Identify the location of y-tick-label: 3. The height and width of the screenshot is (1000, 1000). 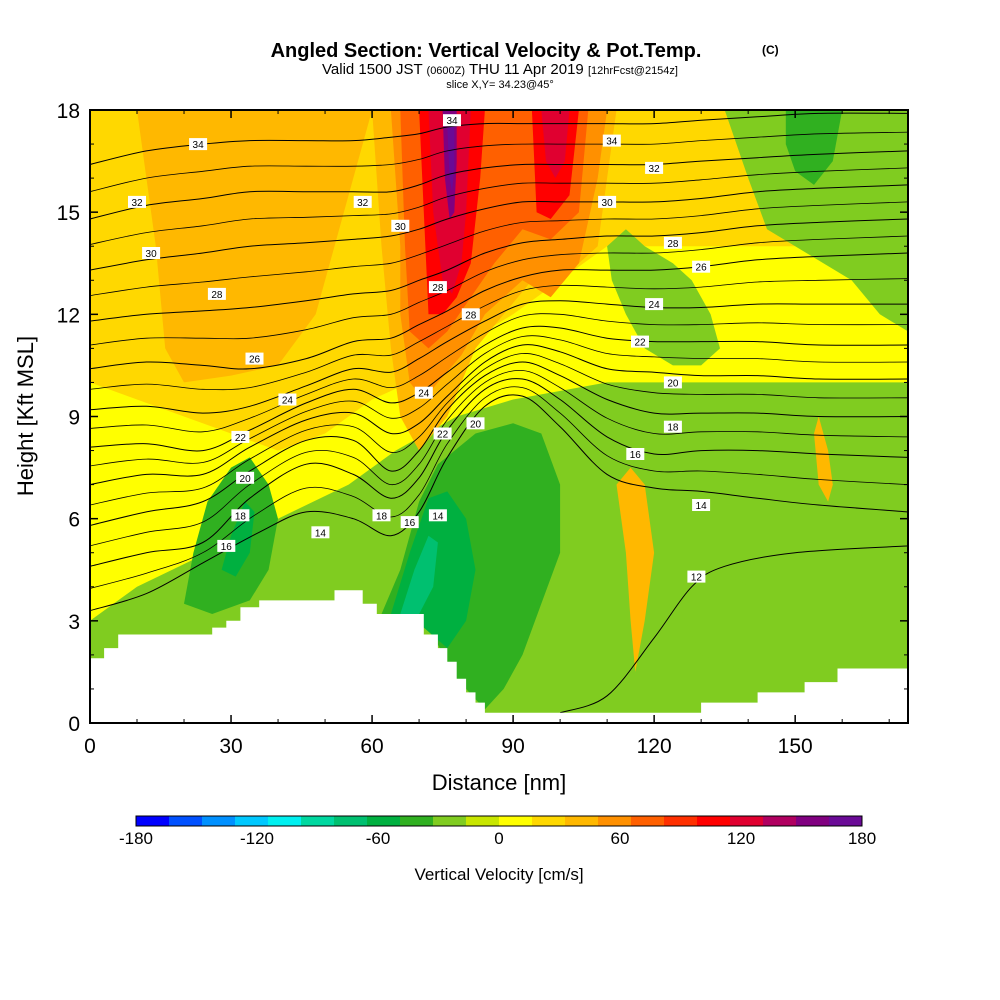
(74, 622).